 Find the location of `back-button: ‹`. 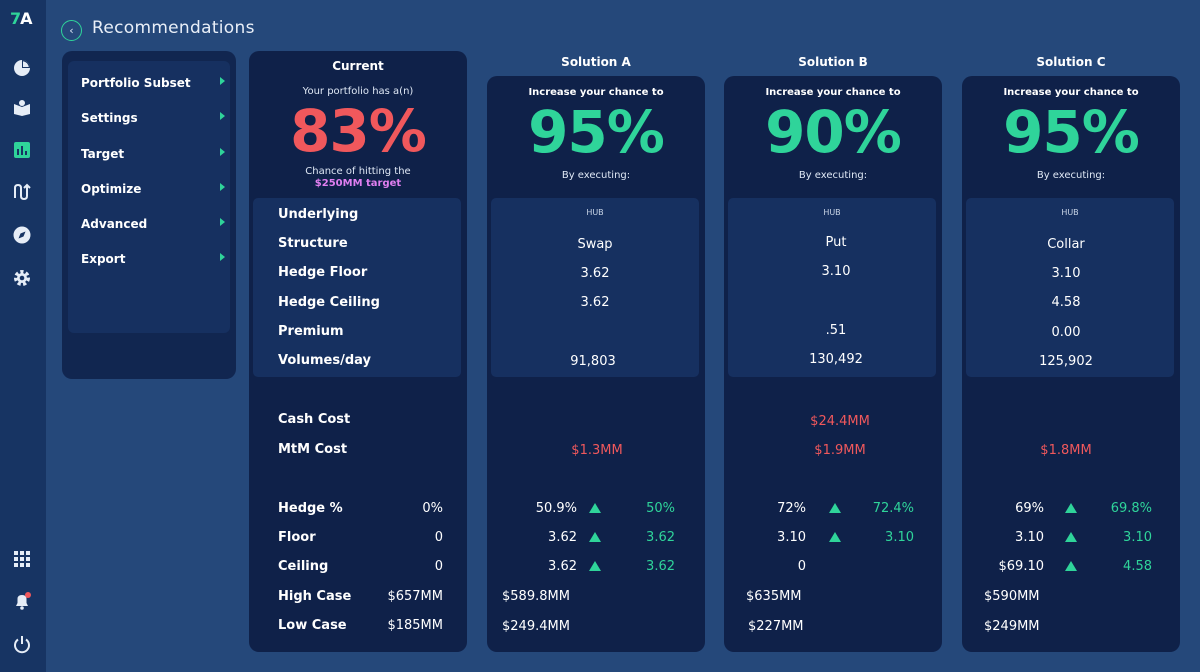

back-button: ‹ is located at coordinates (71, 30).